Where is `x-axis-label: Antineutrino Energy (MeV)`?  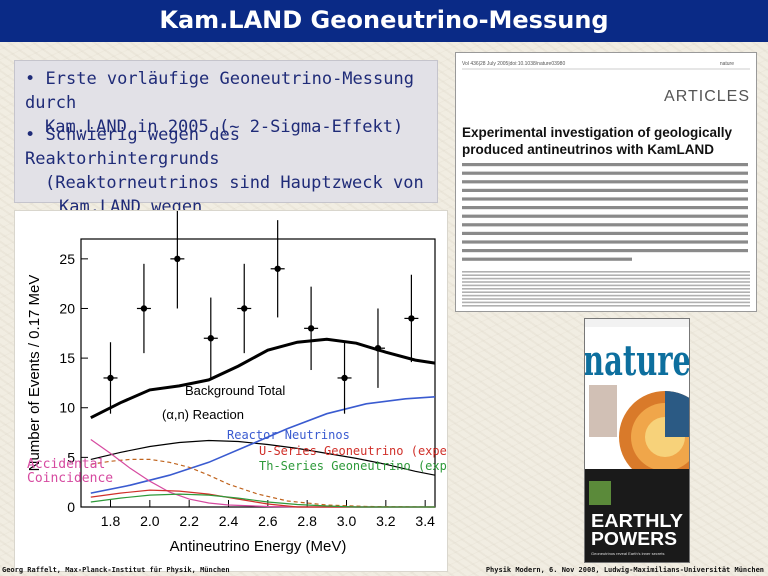 x-axis-label: Antineutrino Energy (MeV) is located at coordinates (258, 546).